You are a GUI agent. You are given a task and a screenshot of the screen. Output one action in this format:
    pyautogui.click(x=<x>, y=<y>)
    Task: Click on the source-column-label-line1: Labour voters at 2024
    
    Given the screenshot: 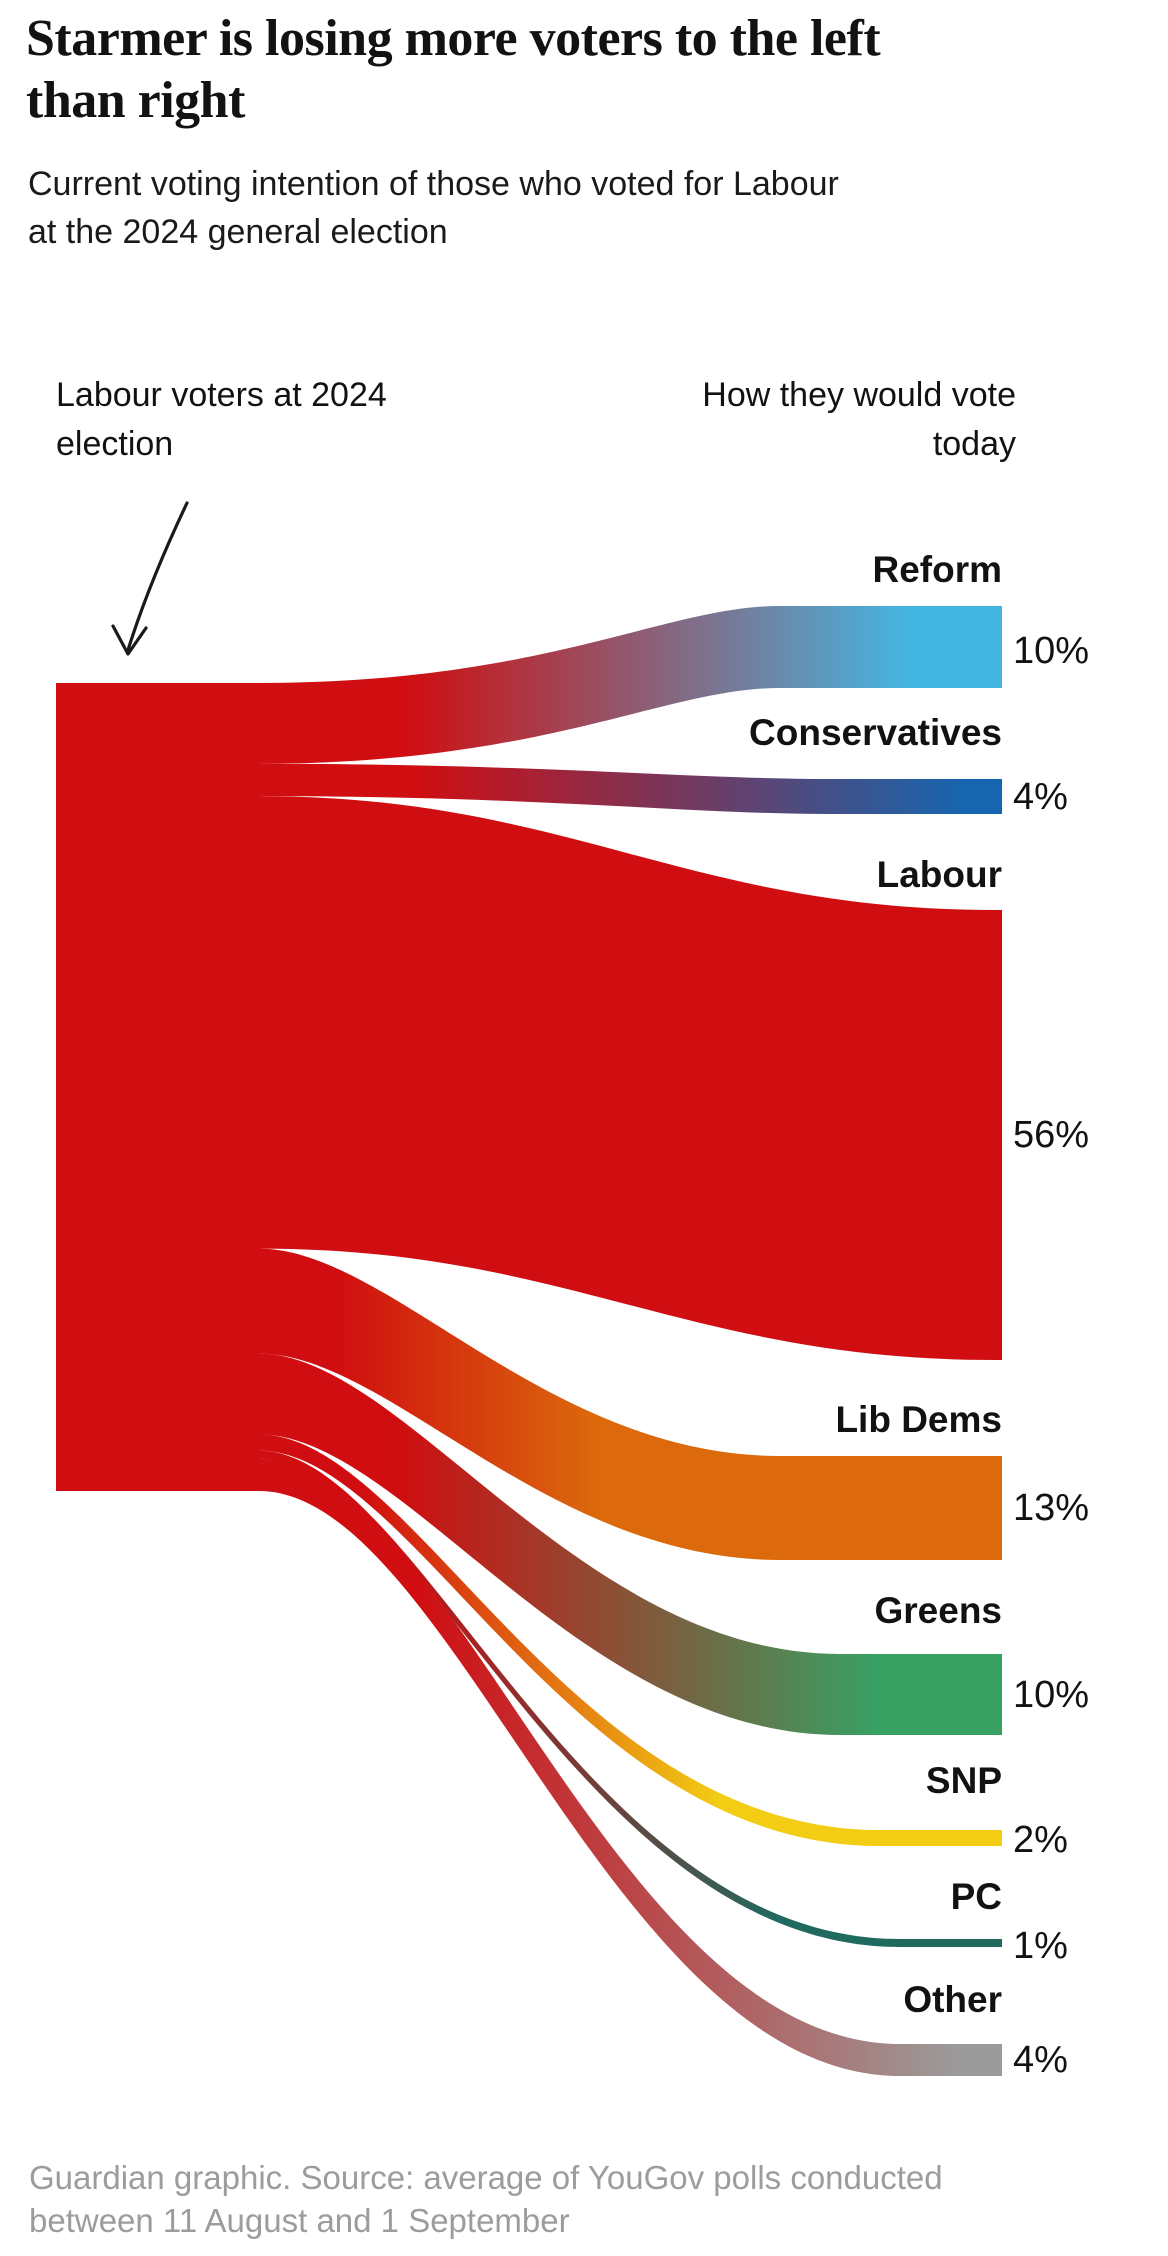 What is the action you would take?
    pyautogui.click(x=221, y=395)
    